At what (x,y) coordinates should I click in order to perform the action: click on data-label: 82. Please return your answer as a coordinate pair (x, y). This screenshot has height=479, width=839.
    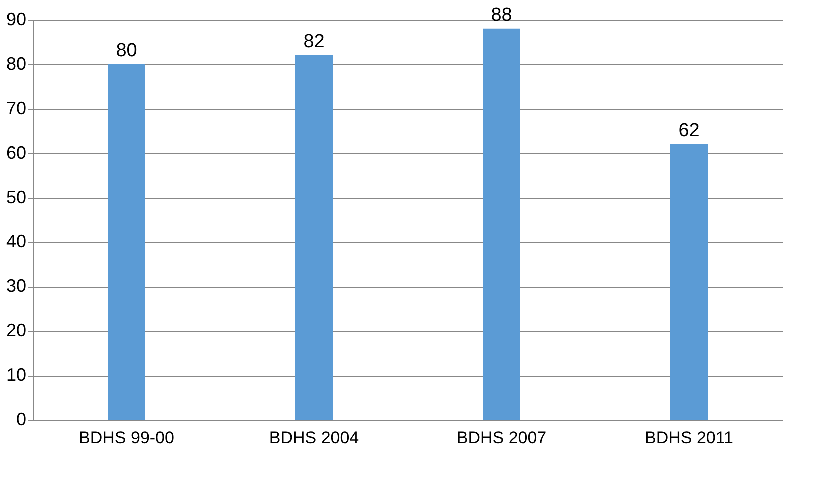
    Looking at the image, I should click on (314, 42).